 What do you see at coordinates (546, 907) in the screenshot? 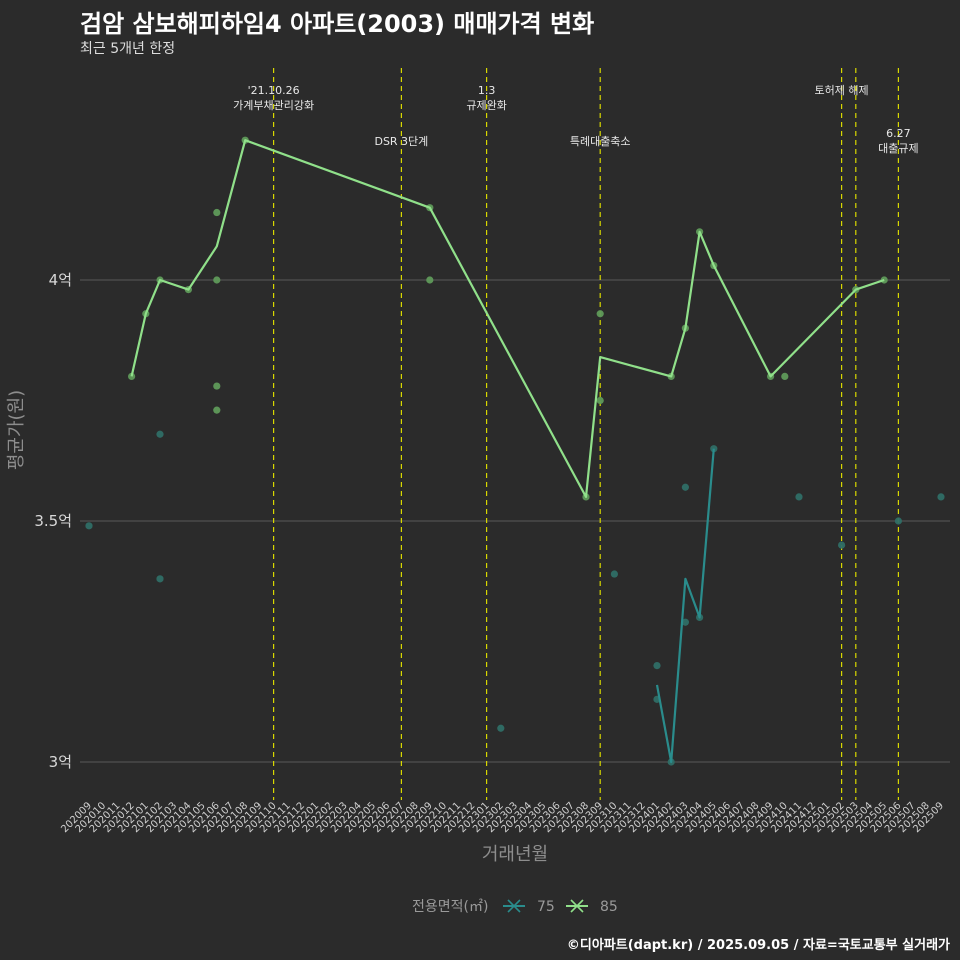
I see `legend-label-75: 75` at bounding box center [546, 907].